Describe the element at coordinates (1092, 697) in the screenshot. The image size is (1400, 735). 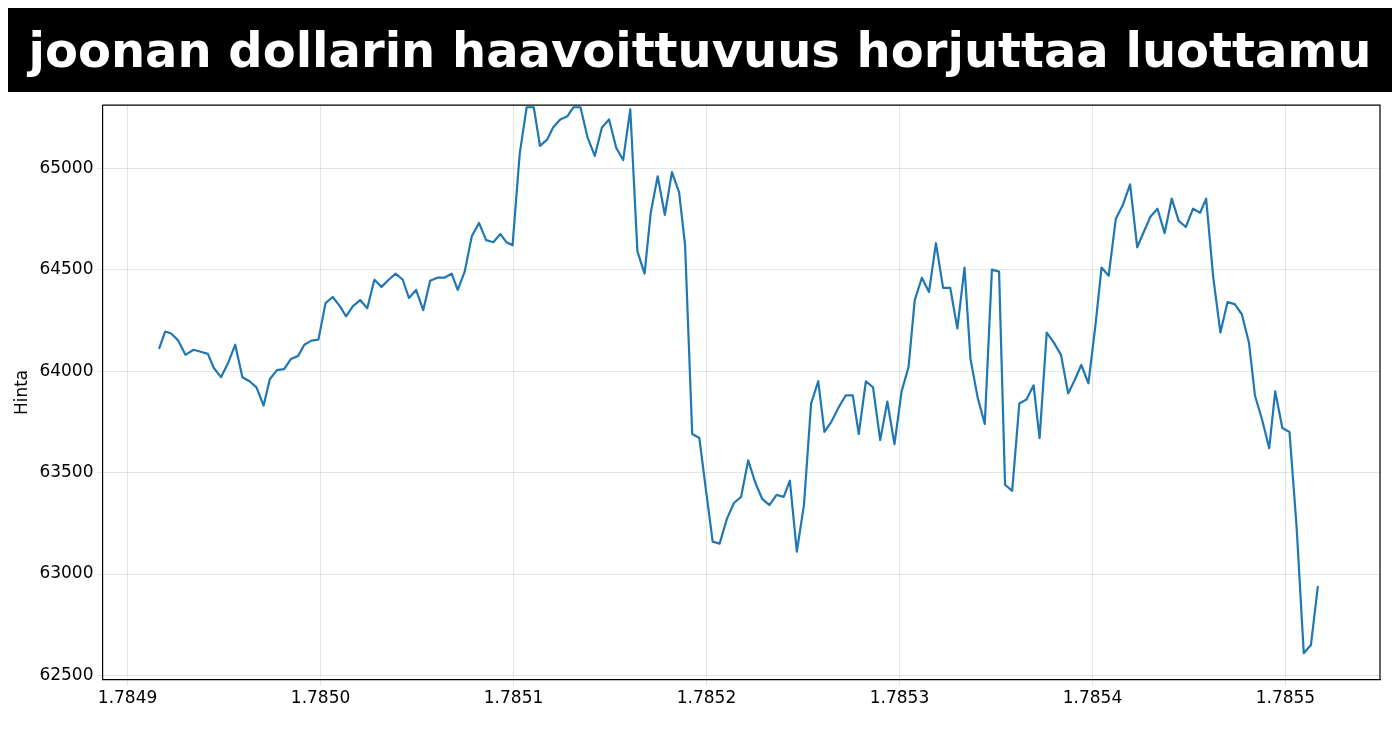
I see `x-tick-label: 1.7854` at that location.